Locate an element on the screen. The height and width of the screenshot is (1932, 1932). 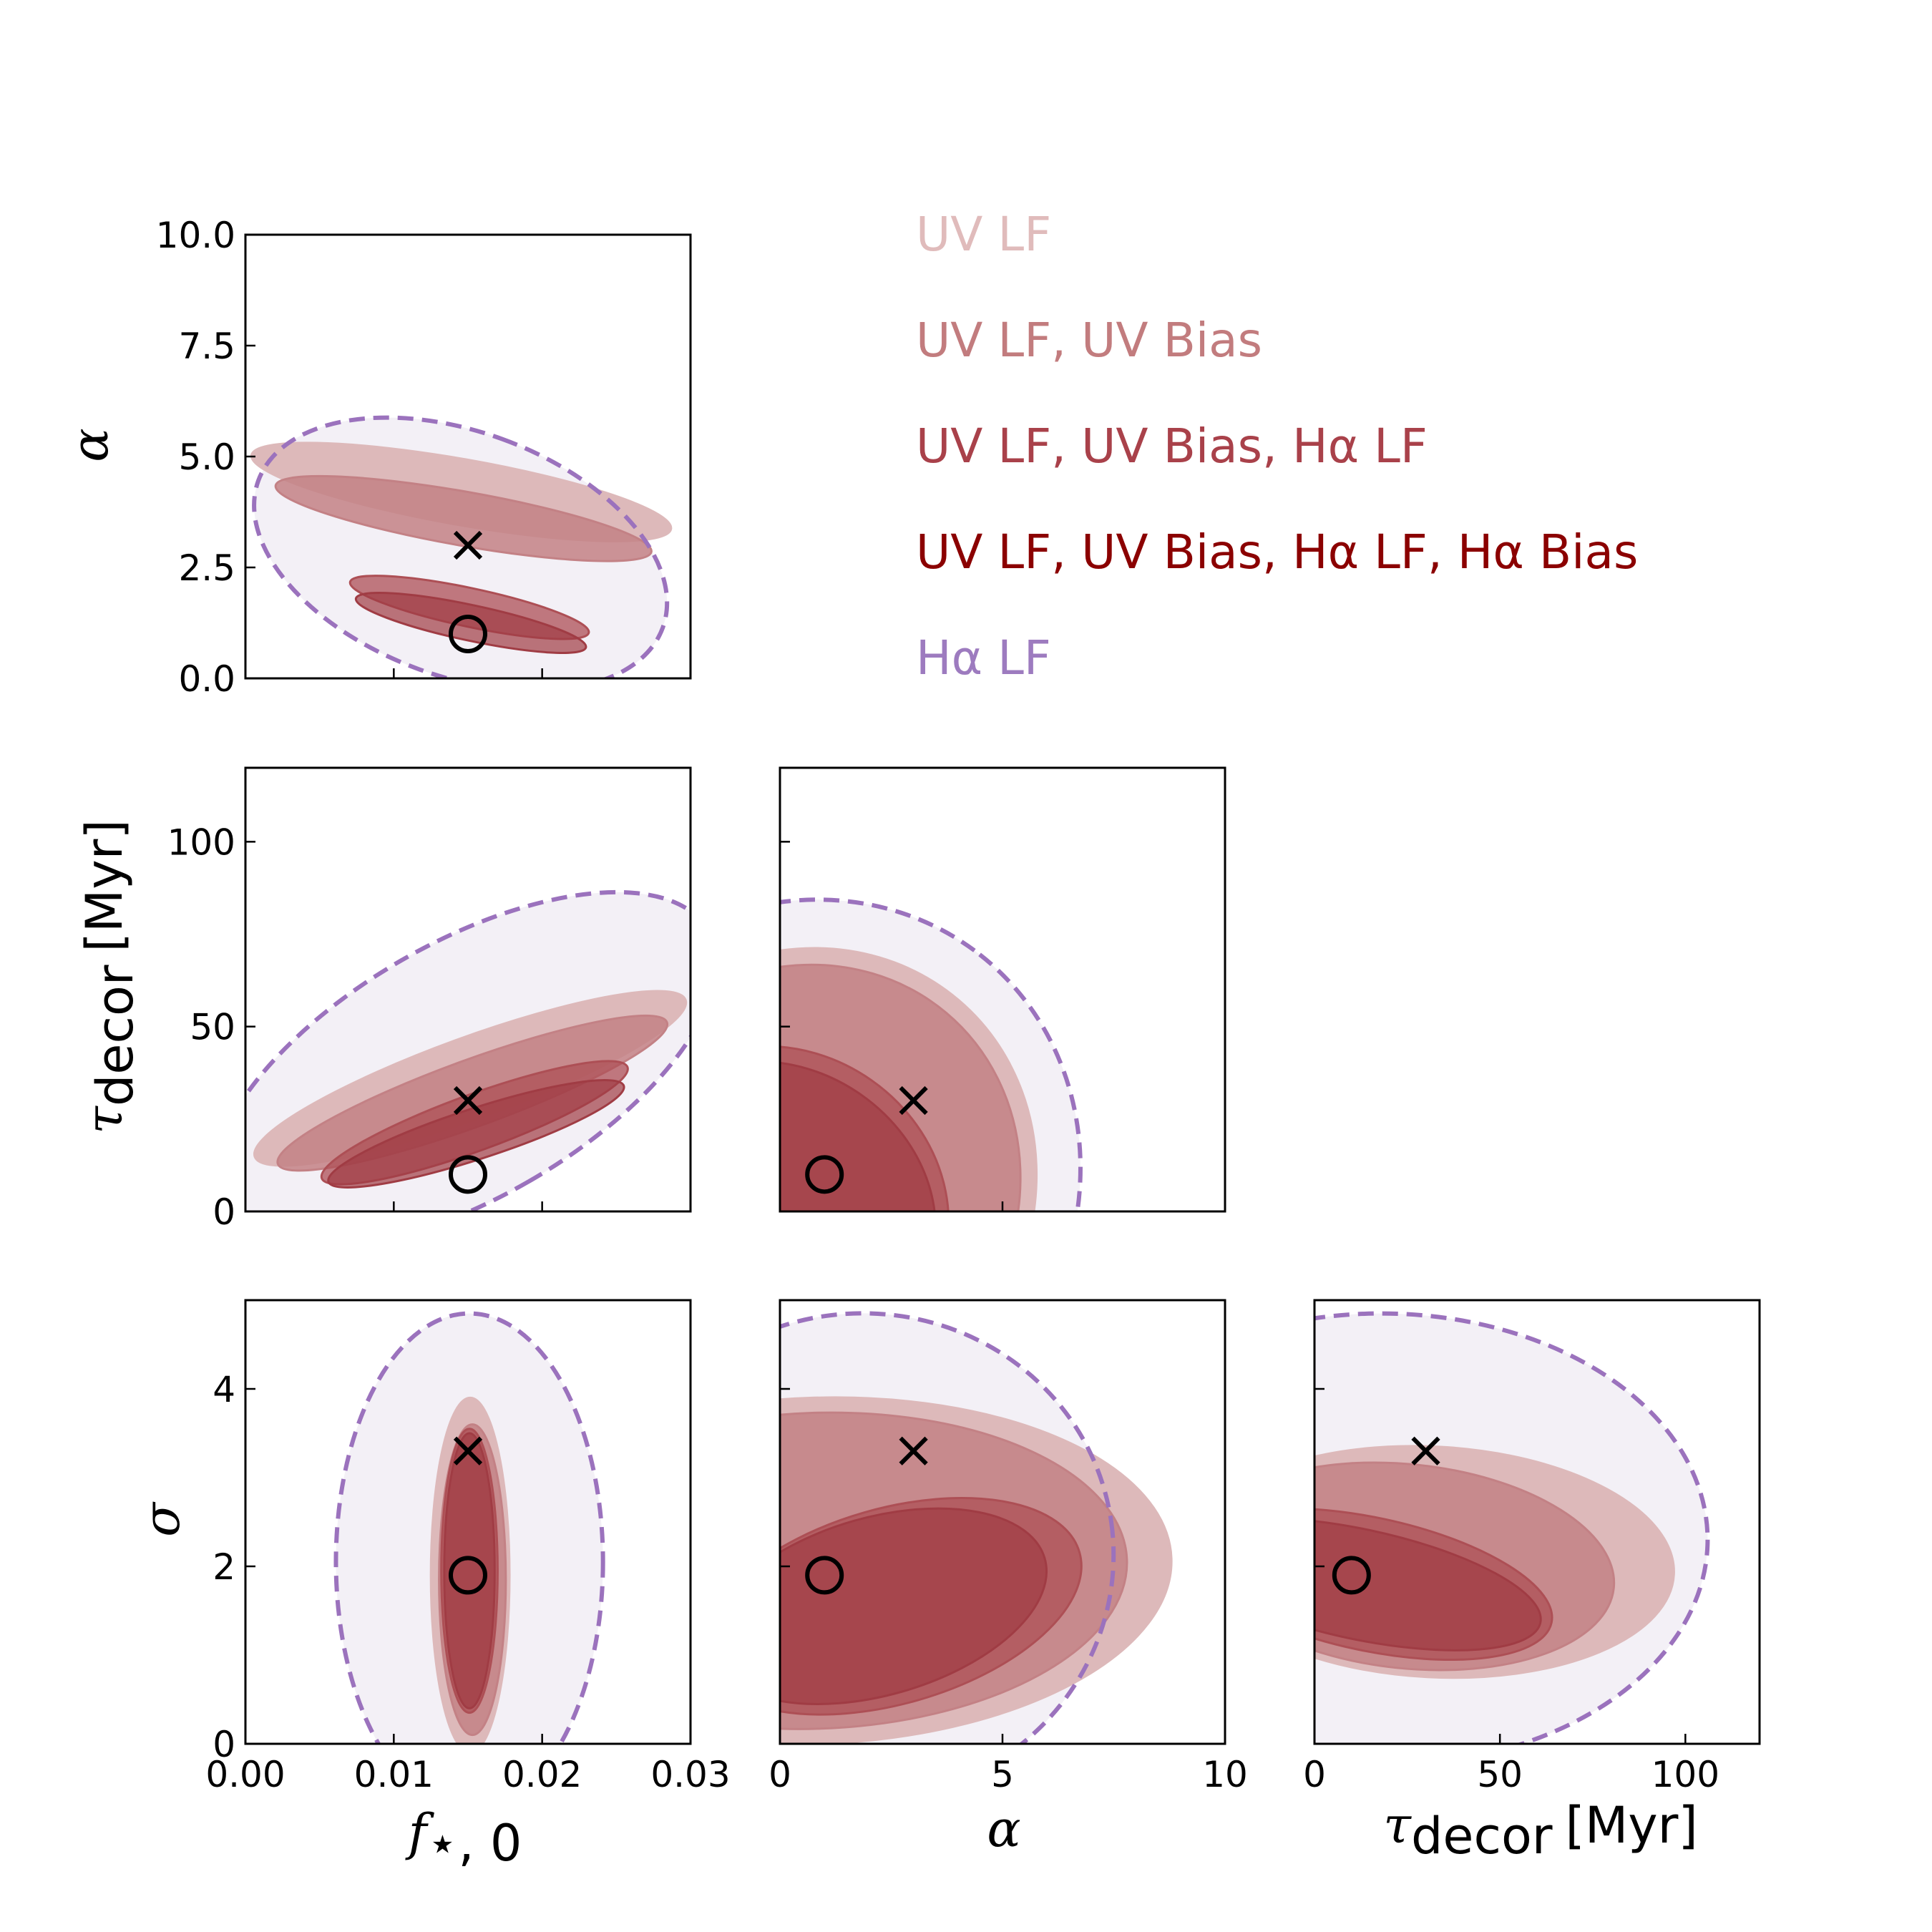
y-tick-label: 10.0 is located at coordinates (195, 235).